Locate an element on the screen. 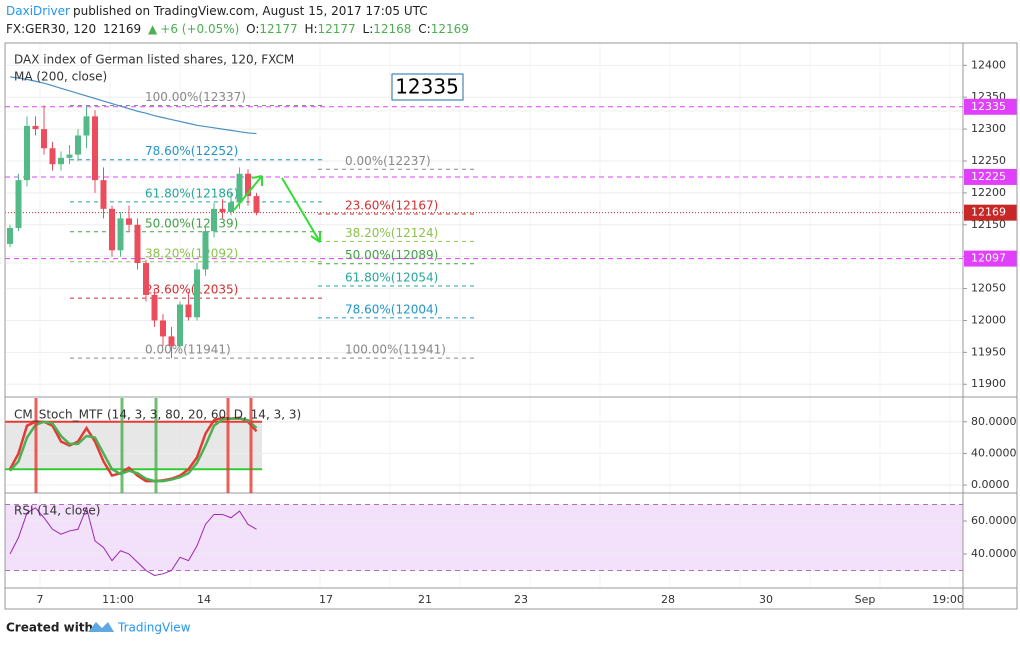  fib-label: 50.00%(12139) is located at coordinates (191, 223).